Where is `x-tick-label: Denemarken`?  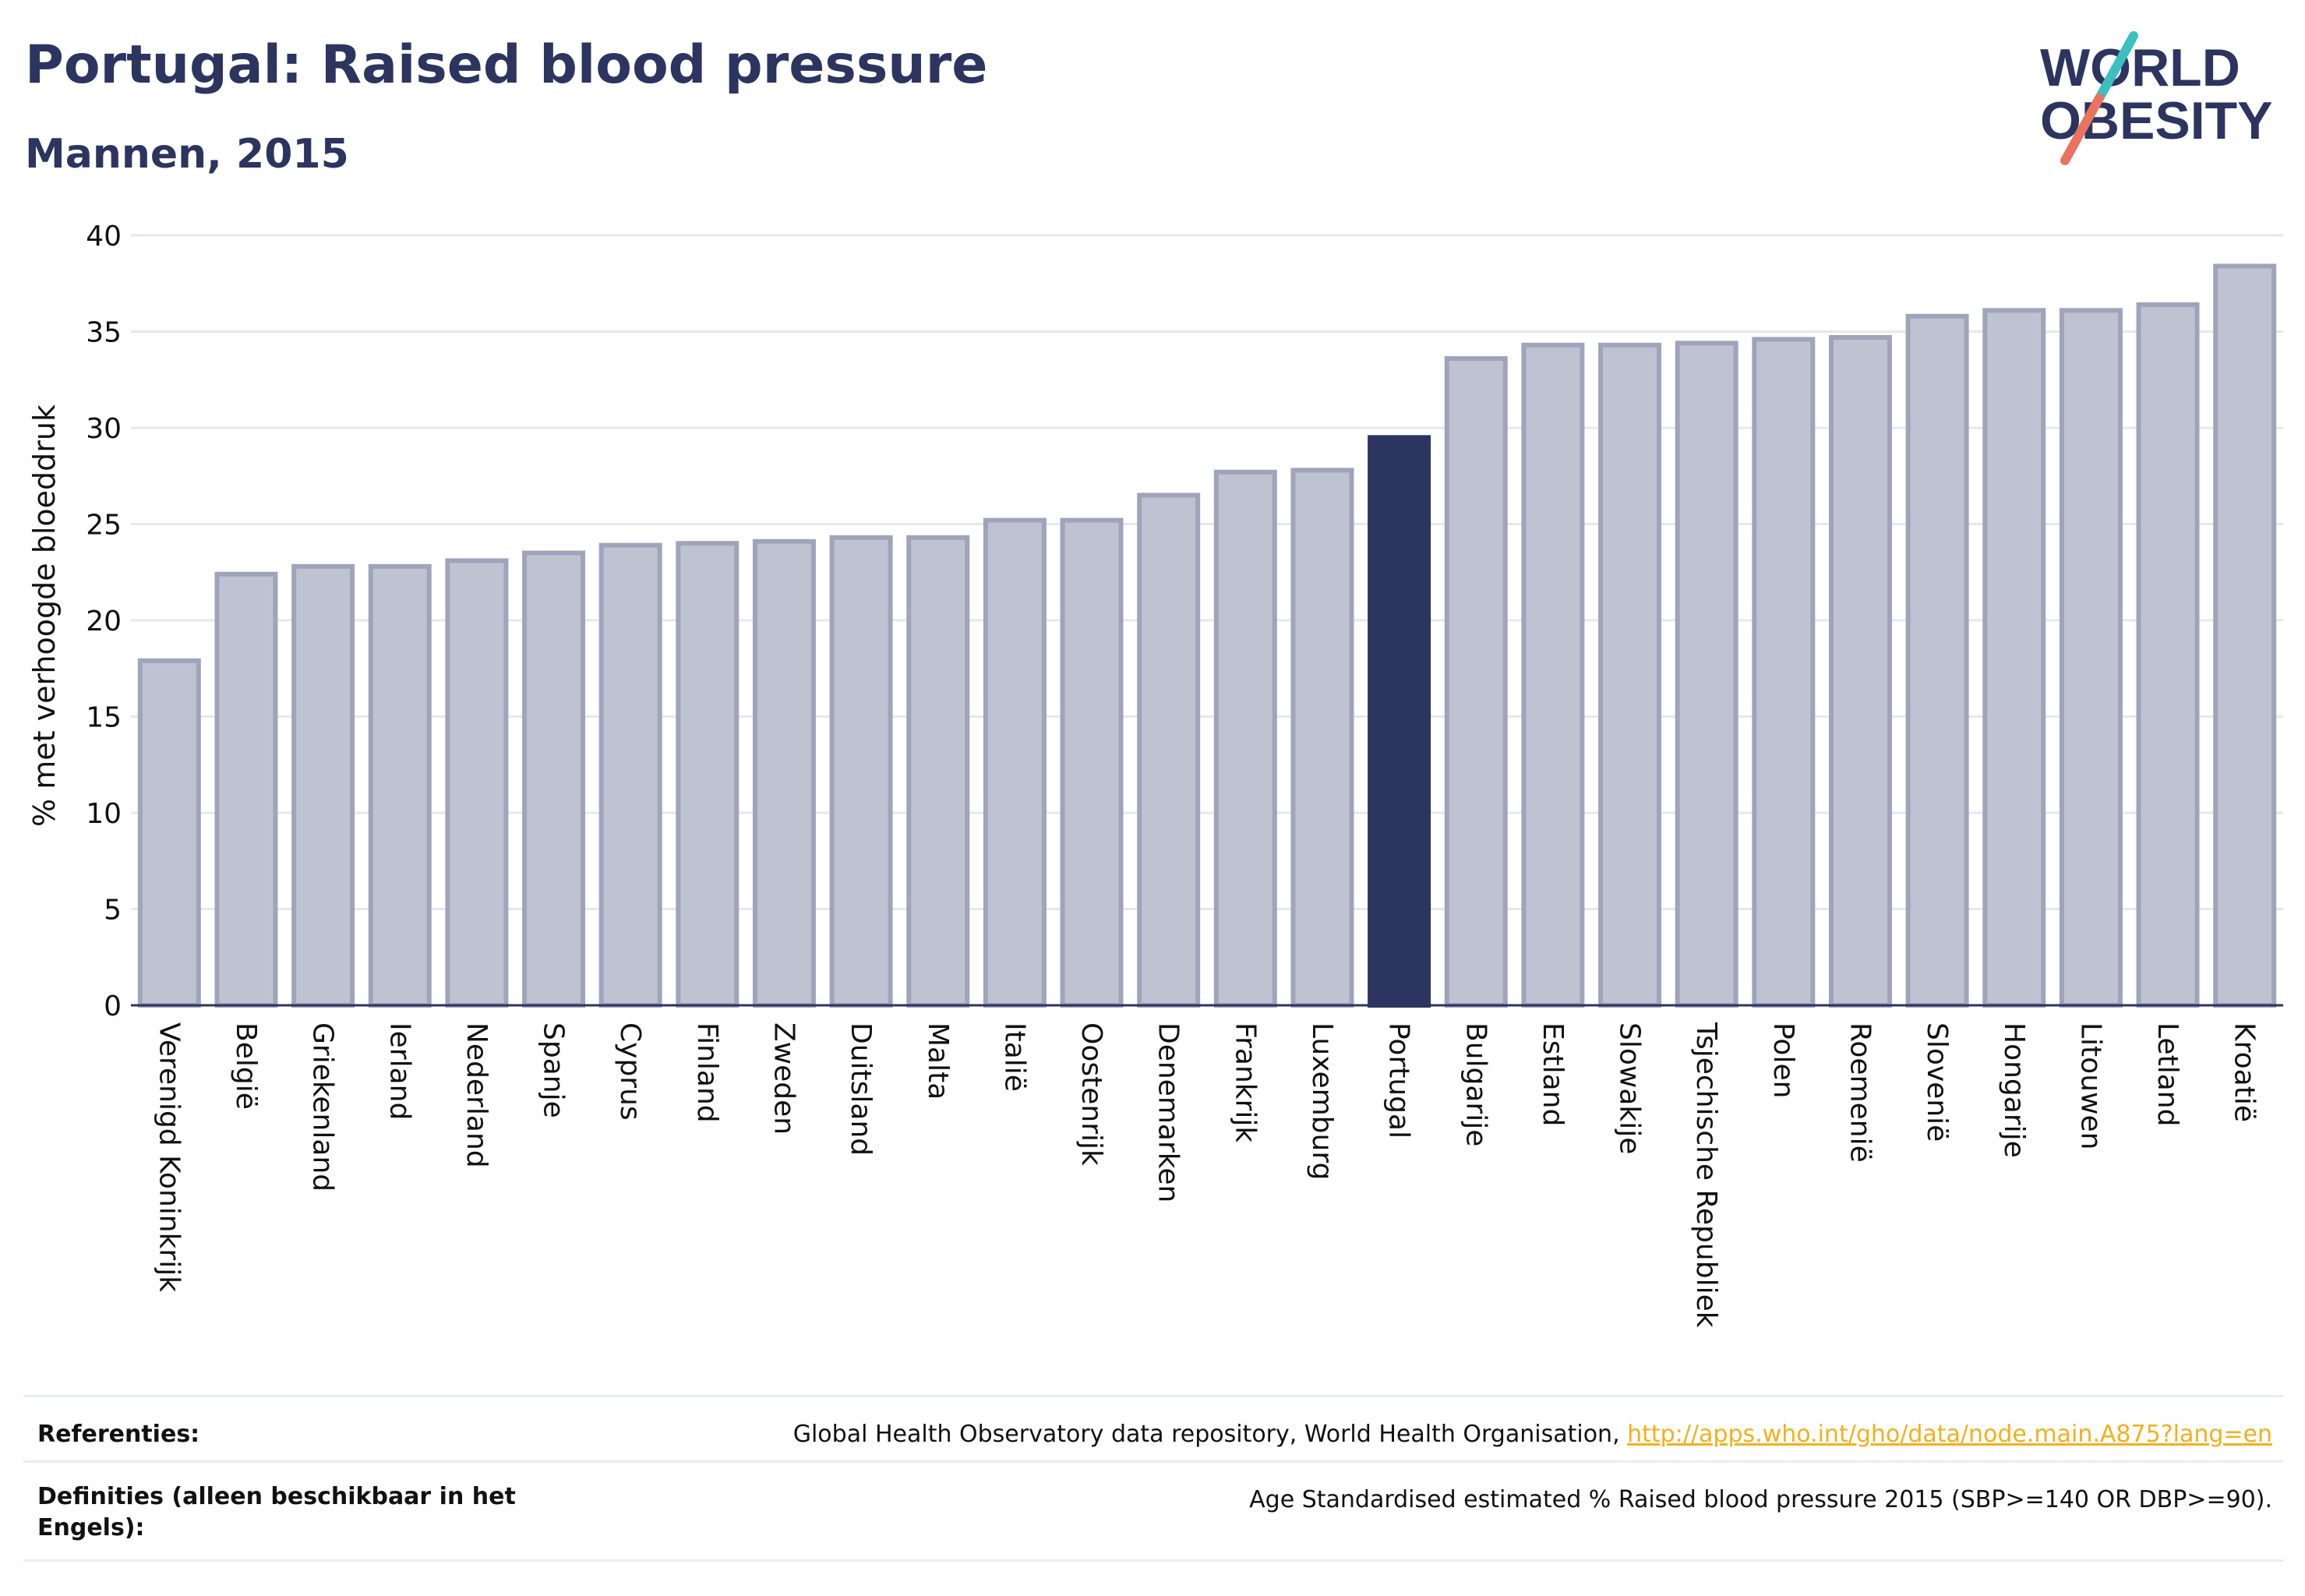
x-tick-label: Denemarken is located at coordinates (1168, 1112).